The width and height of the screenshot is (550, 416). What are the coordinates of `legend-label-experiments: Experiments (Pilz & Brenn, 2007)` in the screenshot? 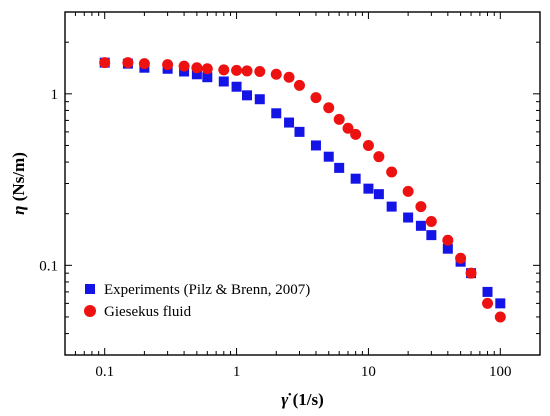 It's located at (207, 290).